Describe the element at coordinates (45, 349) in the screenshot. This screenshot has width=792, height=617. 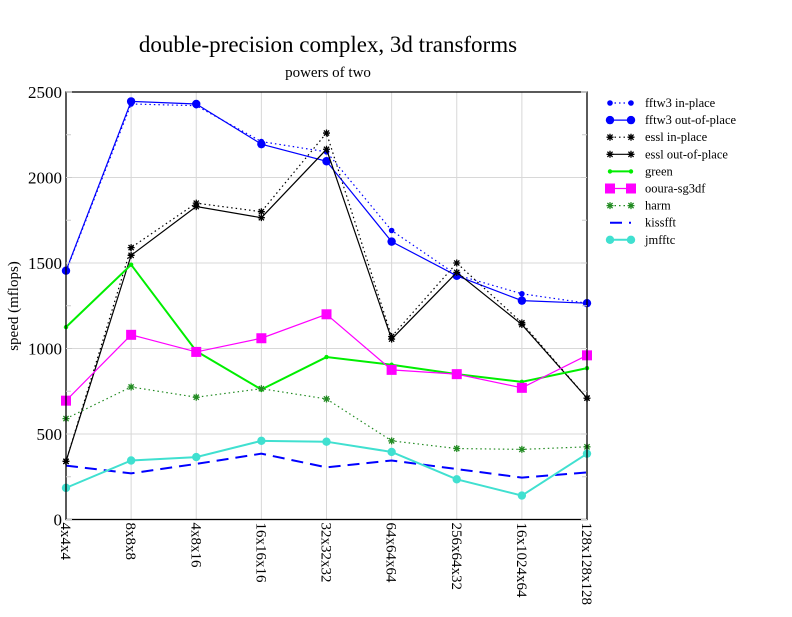
I see `y-tick-label: 1000` at that location.